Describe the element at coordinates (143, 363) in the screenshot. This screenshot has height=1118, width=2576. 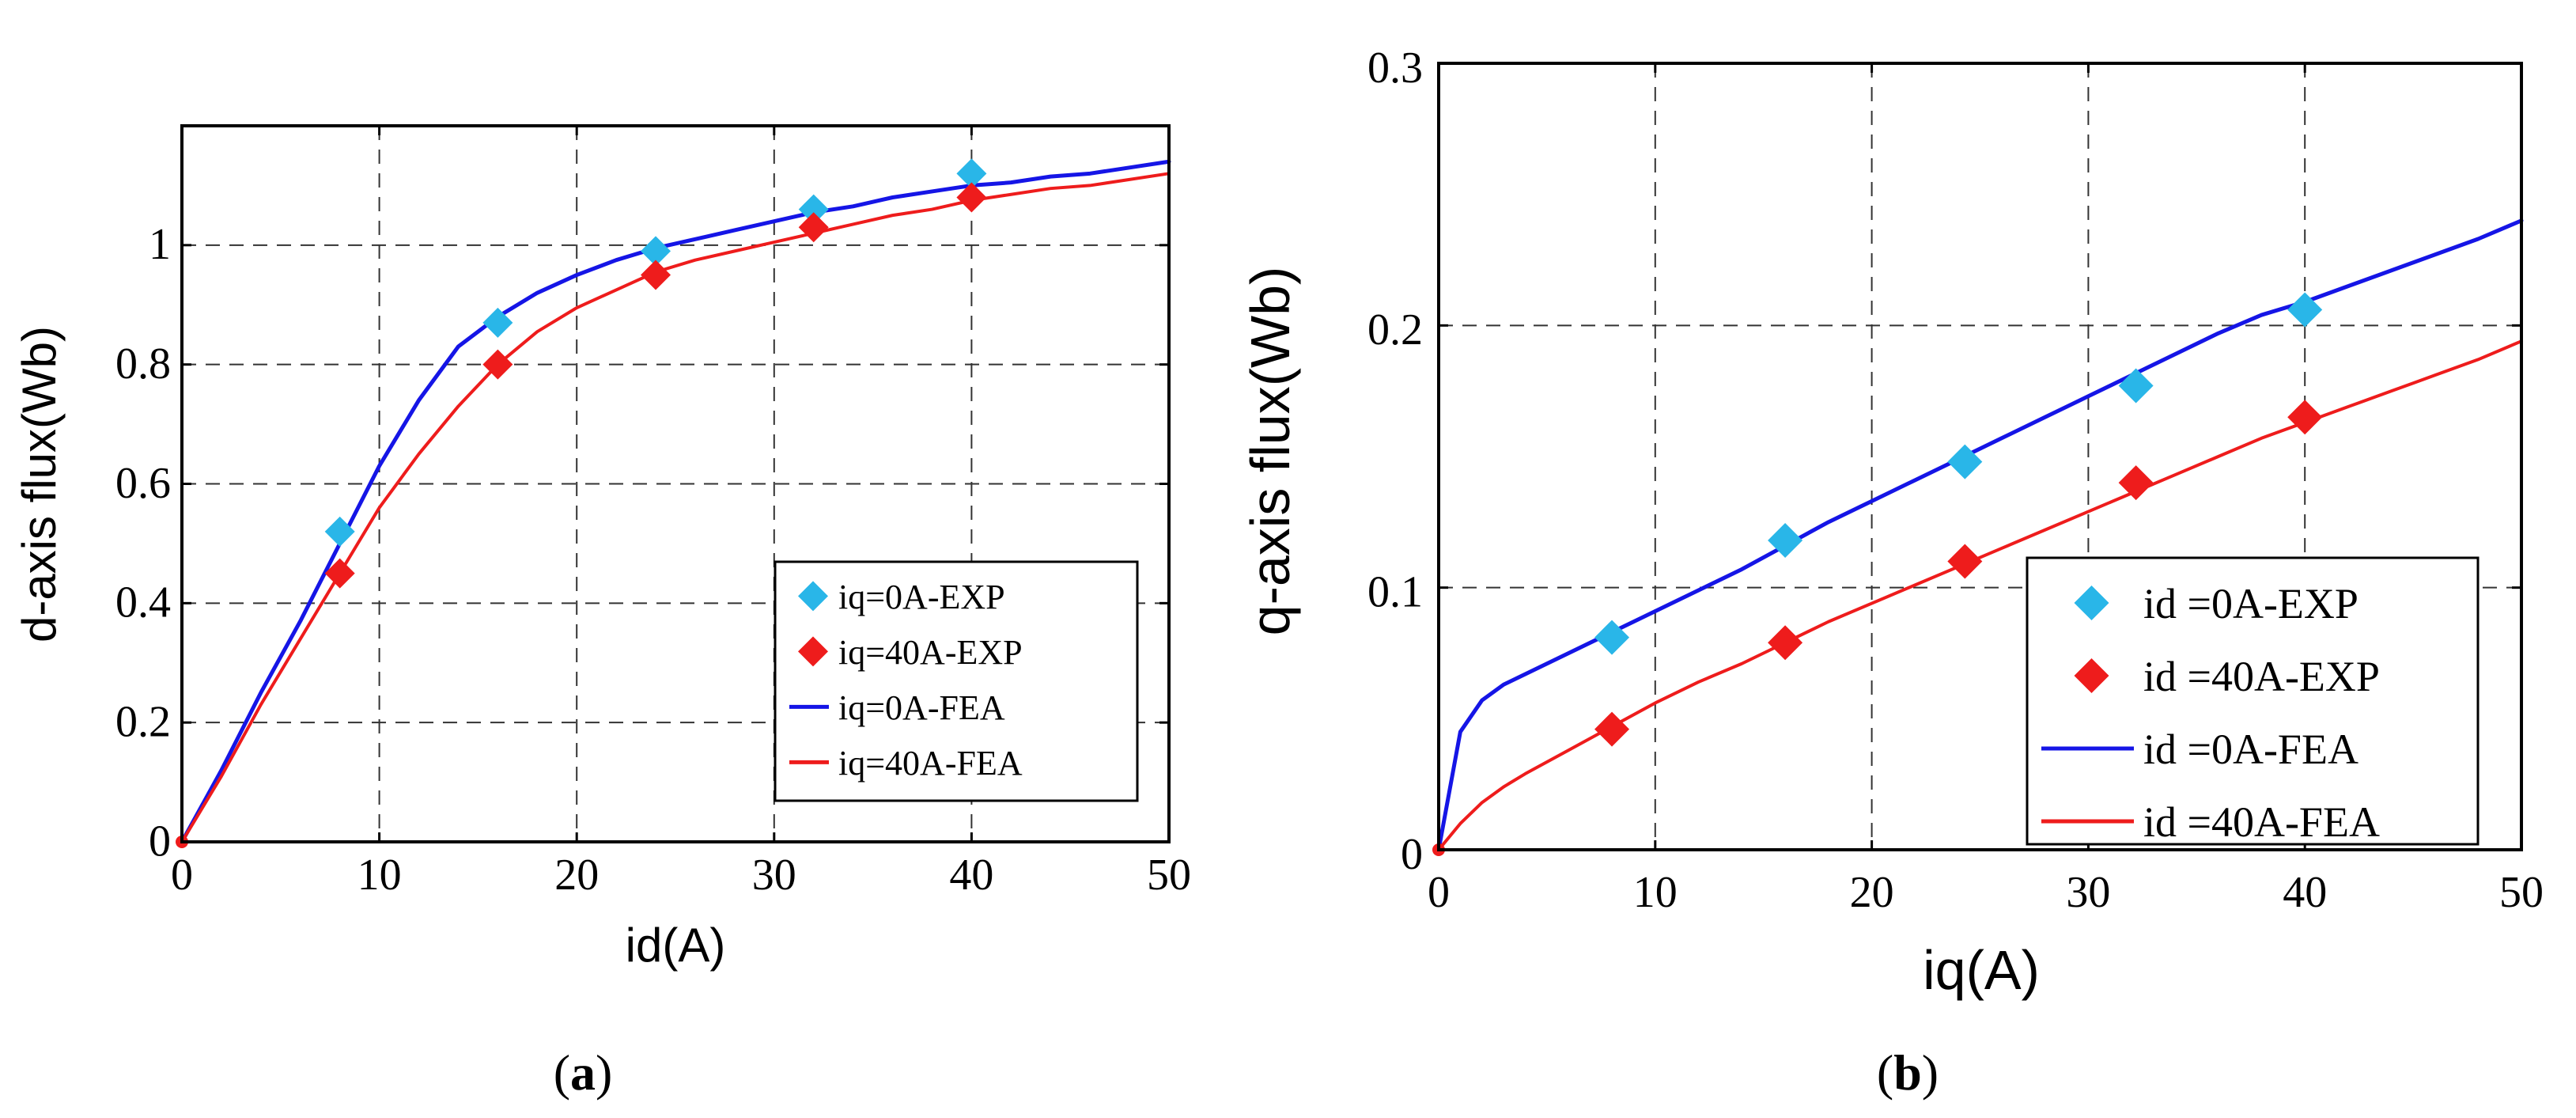
I see `y-tick-label: 0.8` at that location.